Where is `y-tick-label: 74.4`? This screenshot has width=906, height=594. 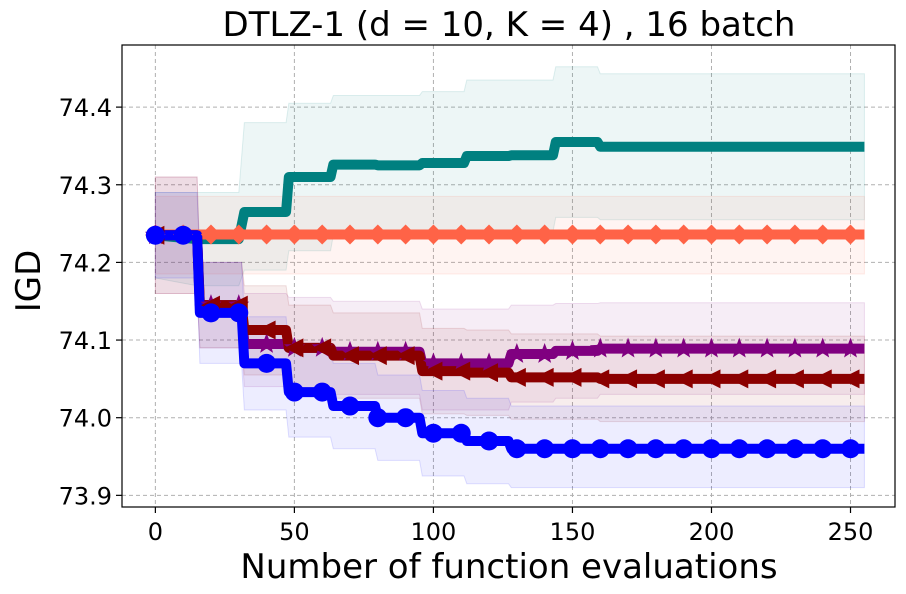
y-tick-label: 74.4 is located at coordinates (85, 108).